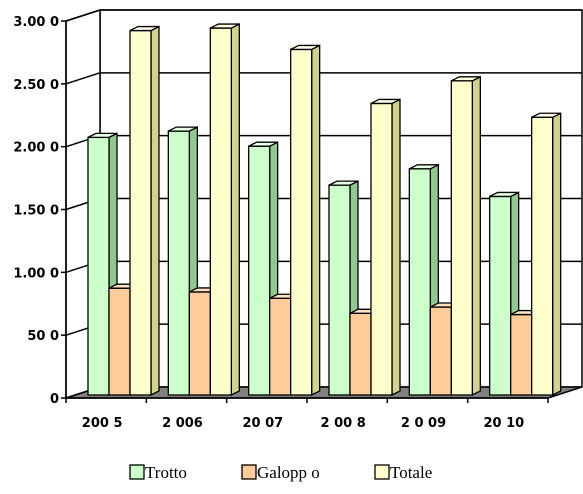 The height and width of the screenshot is (494, 583). Describe the element at coordinates (503, 423) in the screenshot. I see `x-tick-label: 20 10` at that location.